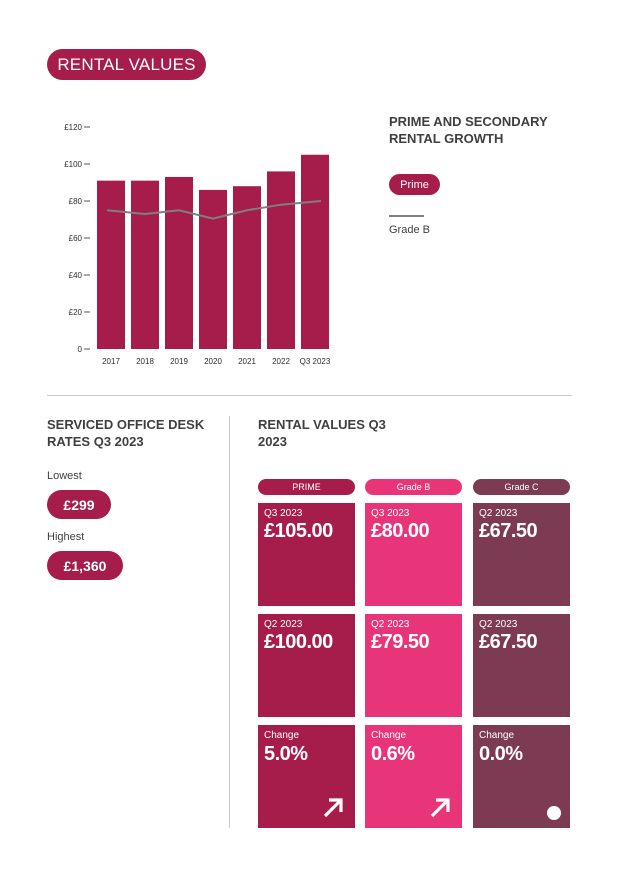 Image resolution: width=618 pixels, height=874 pixels. I want to click on horizontal-divider, so click(309, 395).